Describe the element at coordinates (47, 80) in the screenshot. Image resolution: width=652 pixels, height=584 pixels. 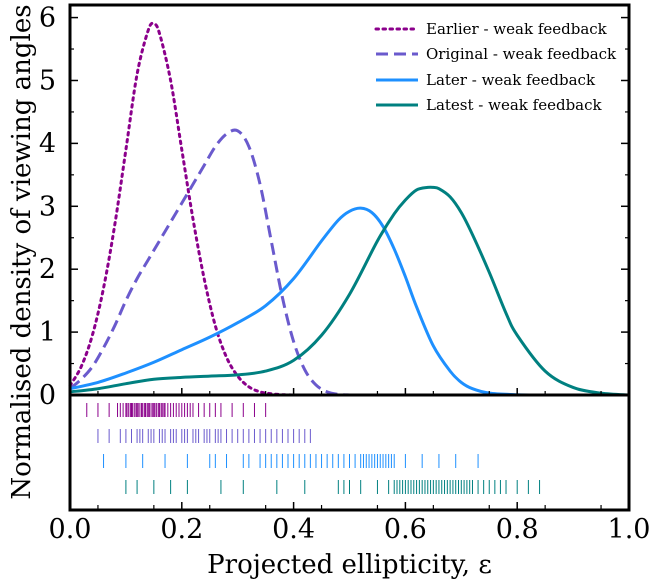
I see `y-tick-label: 5` at that location.